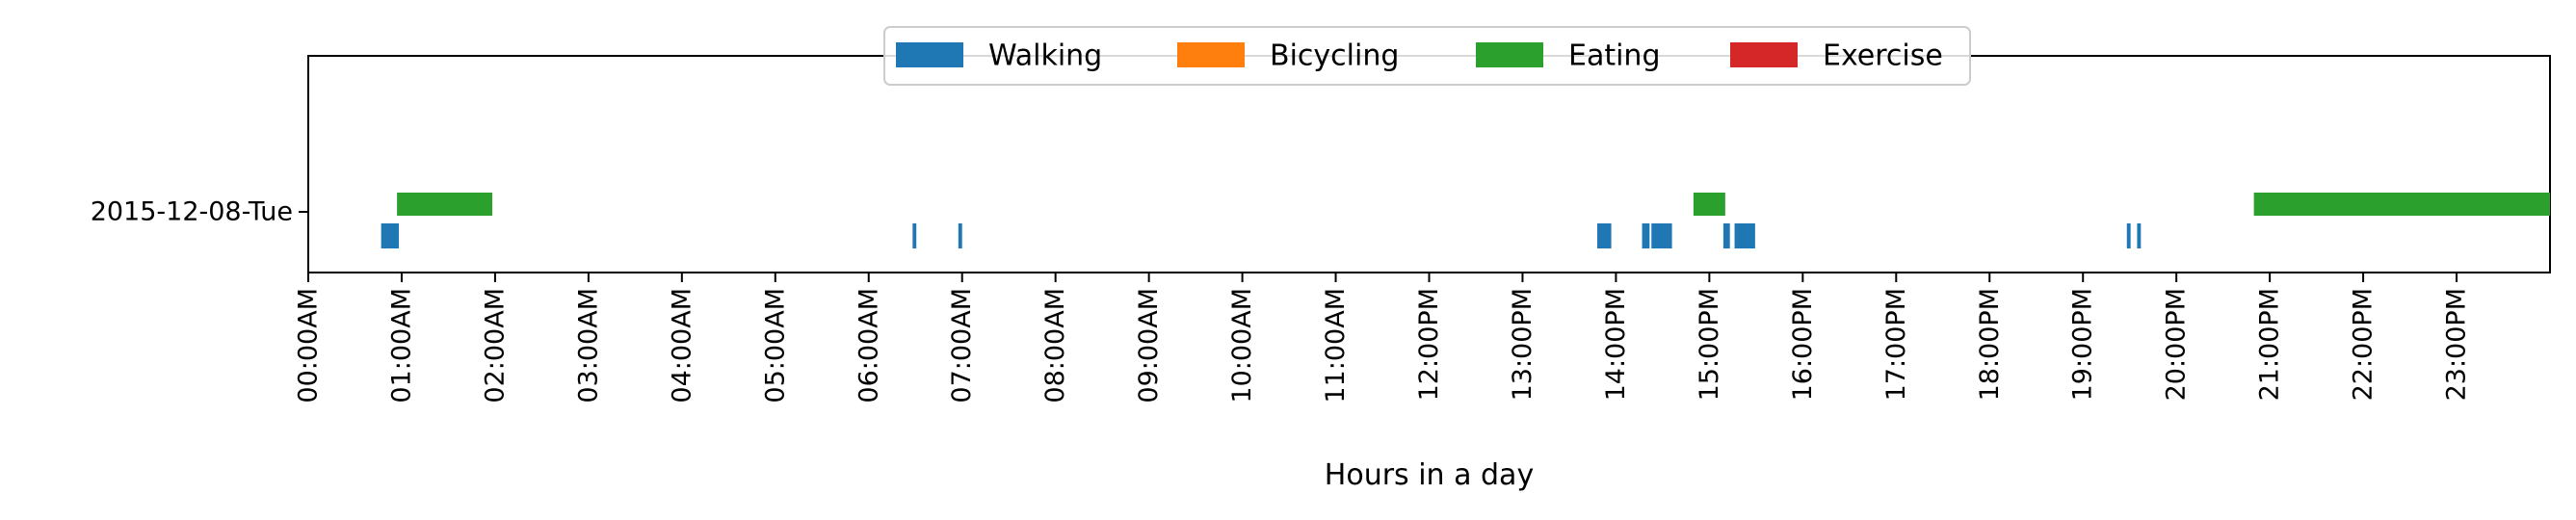 The height and width of the screenshot is (520, 2576). I want to click on legend-swatch-eating, so click(1510, 55).